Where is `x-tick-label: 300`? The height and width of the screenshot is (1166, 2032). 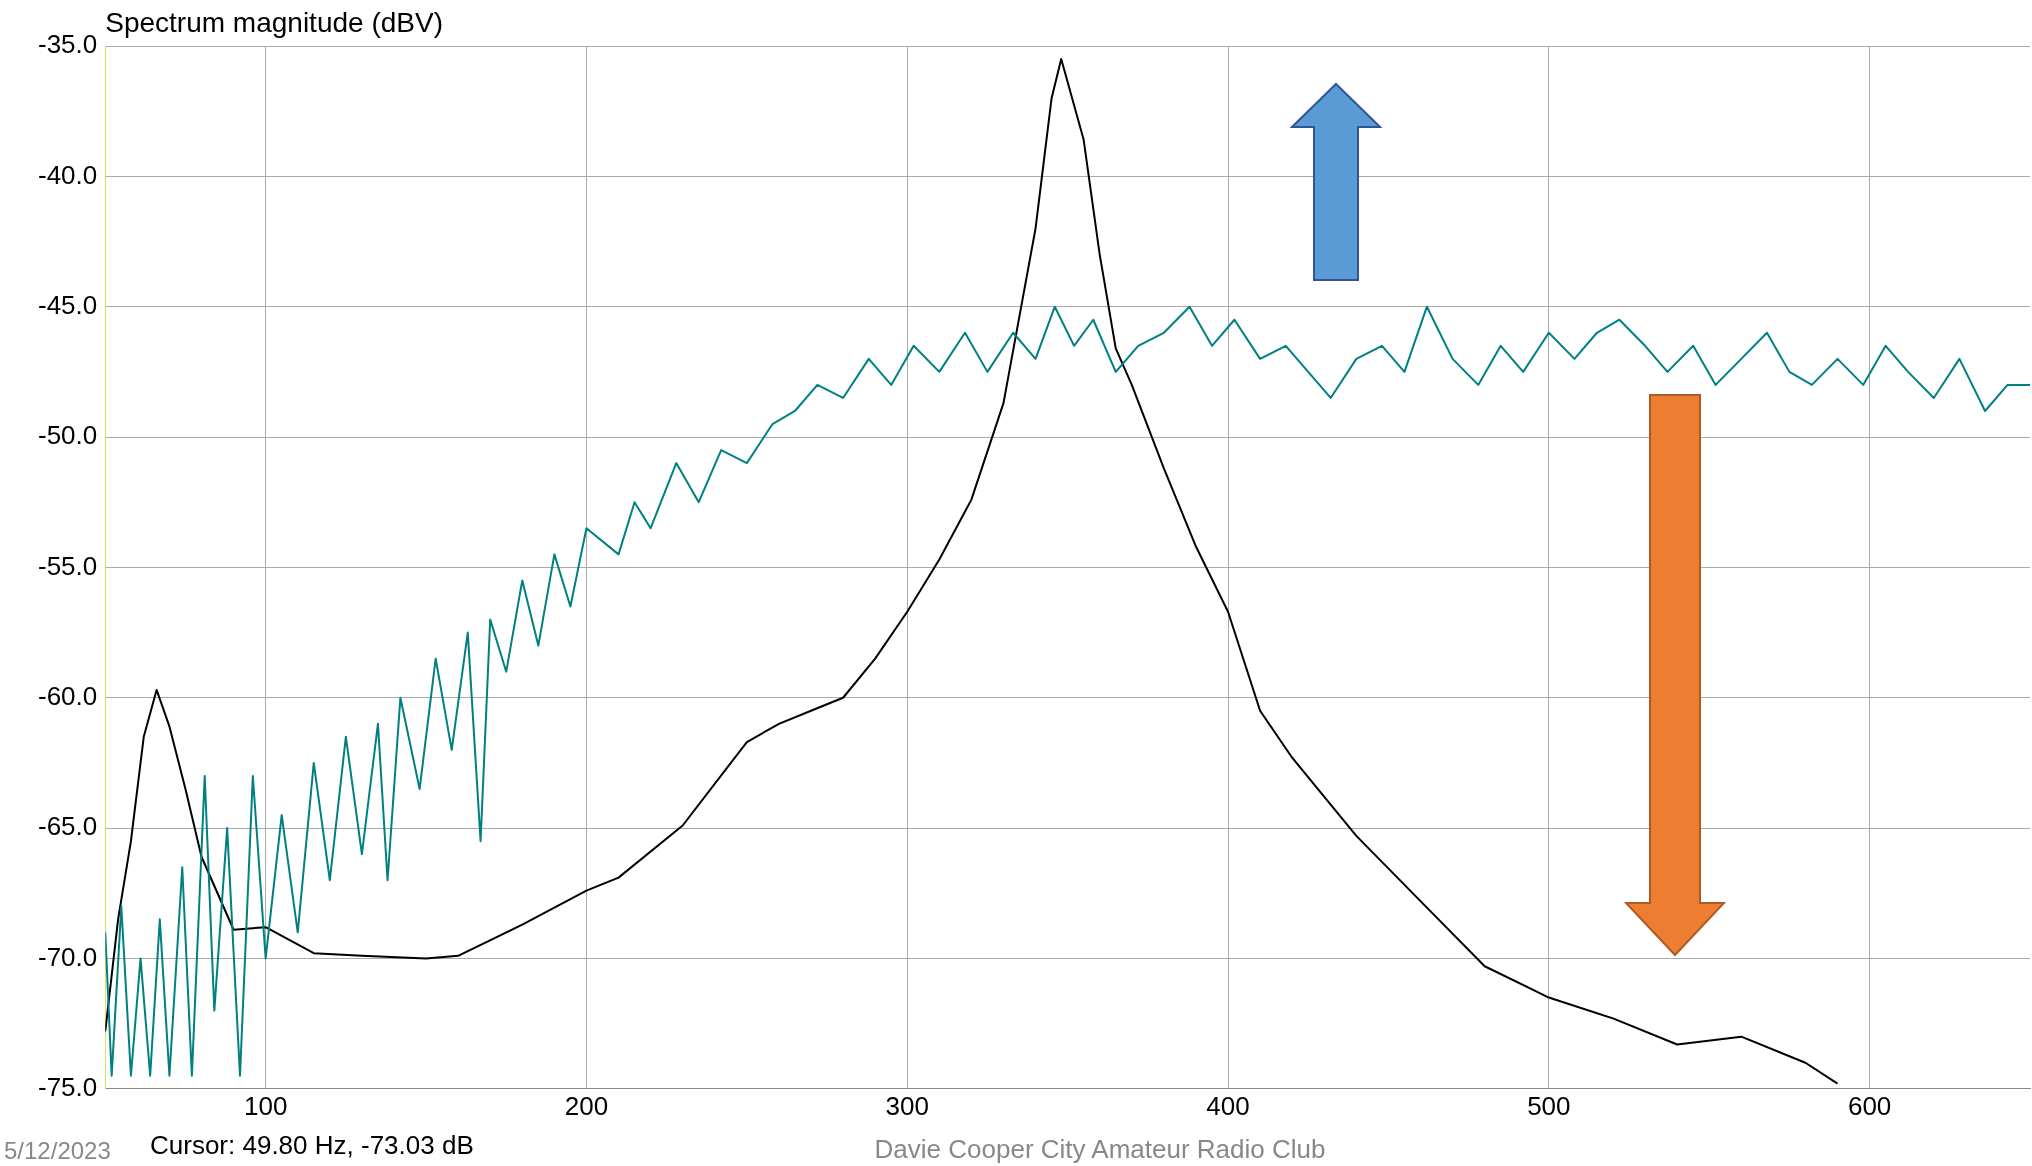
x-tick-label: 300 is located at coordinates (907, 1105).